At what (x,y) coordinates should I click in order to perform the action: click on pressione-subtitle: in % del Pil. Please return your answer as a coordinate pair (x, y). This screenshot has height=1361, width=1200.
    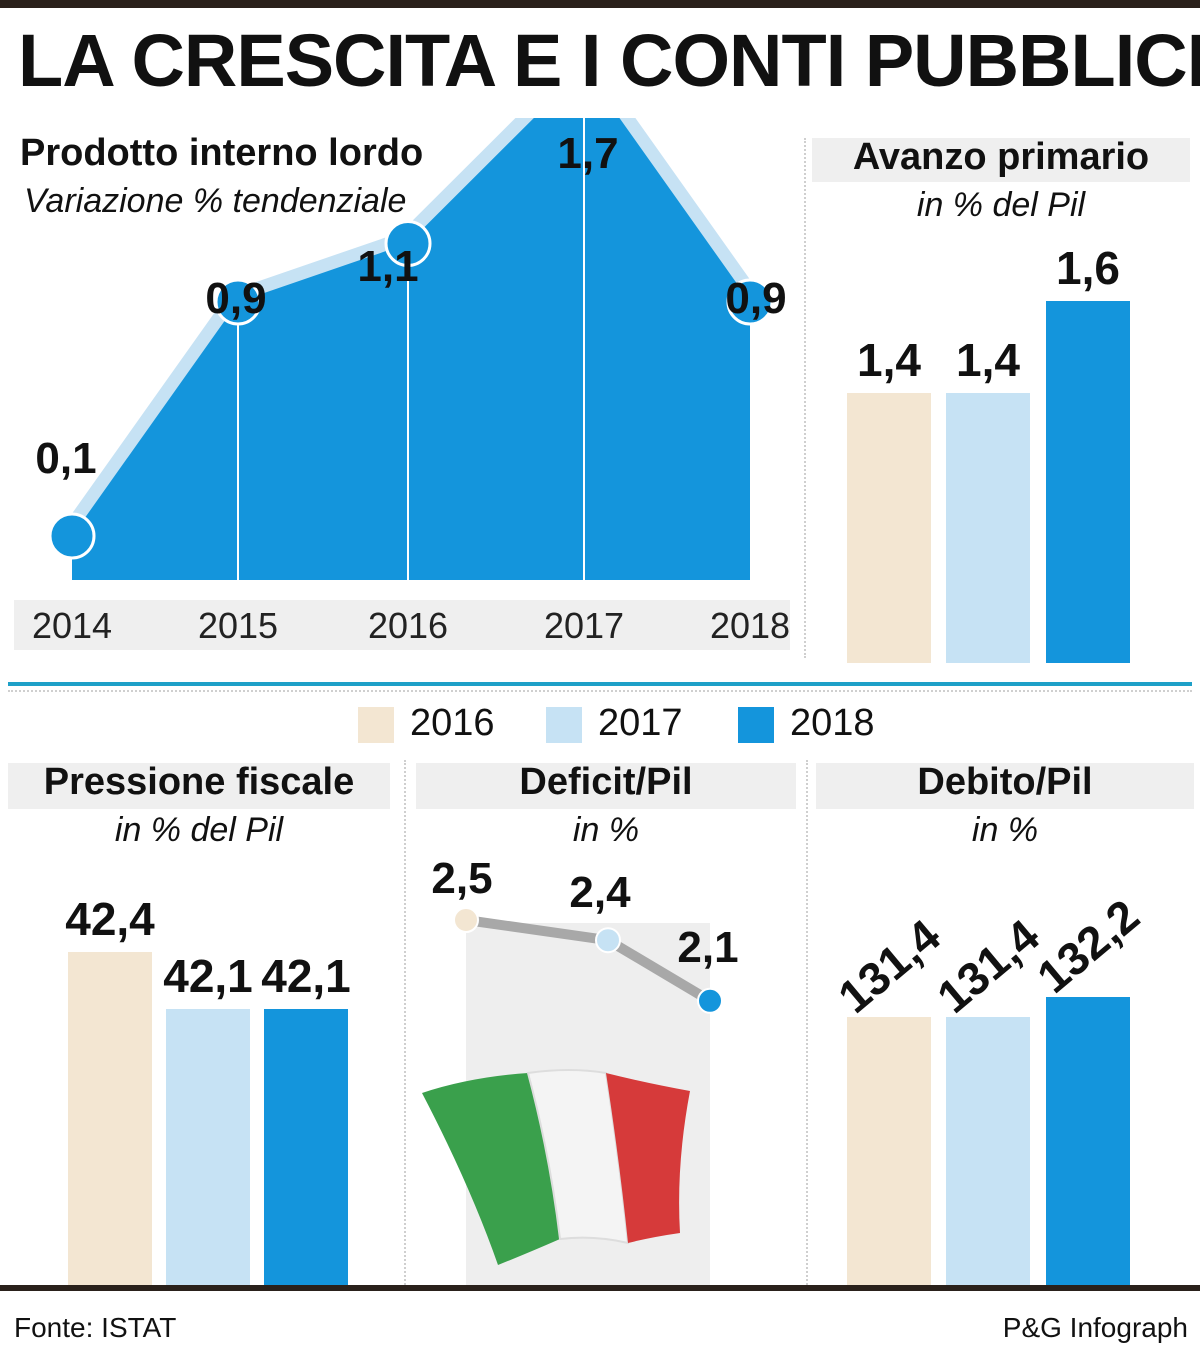
    Looking at the image, I should click on (199, 830).